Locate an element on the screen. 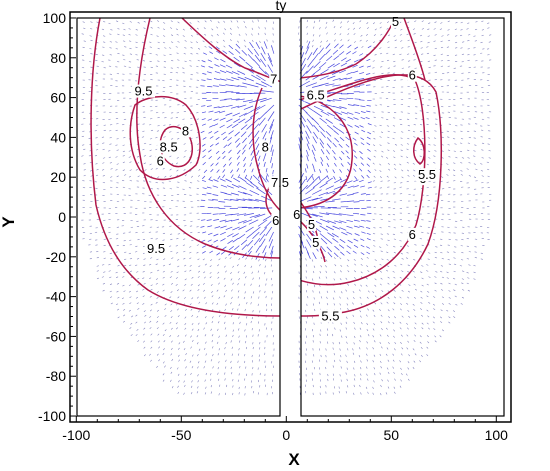 This screenshot has height=471, width=550. x-tick-label: 50 is located at coordinates (392, 435).